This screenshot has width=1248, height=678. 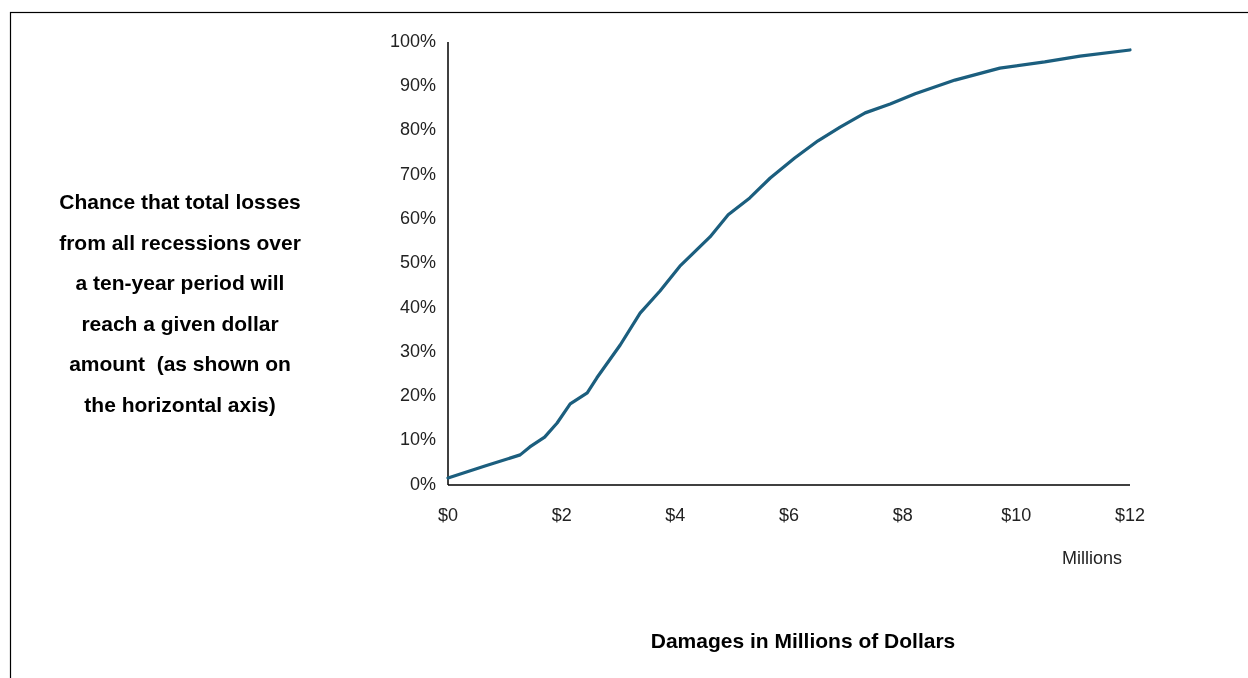 What do you see at coordinates (417, 262) in the screenshot?
I see `y-tick-label: 50%` at bounding box center [417, 262].